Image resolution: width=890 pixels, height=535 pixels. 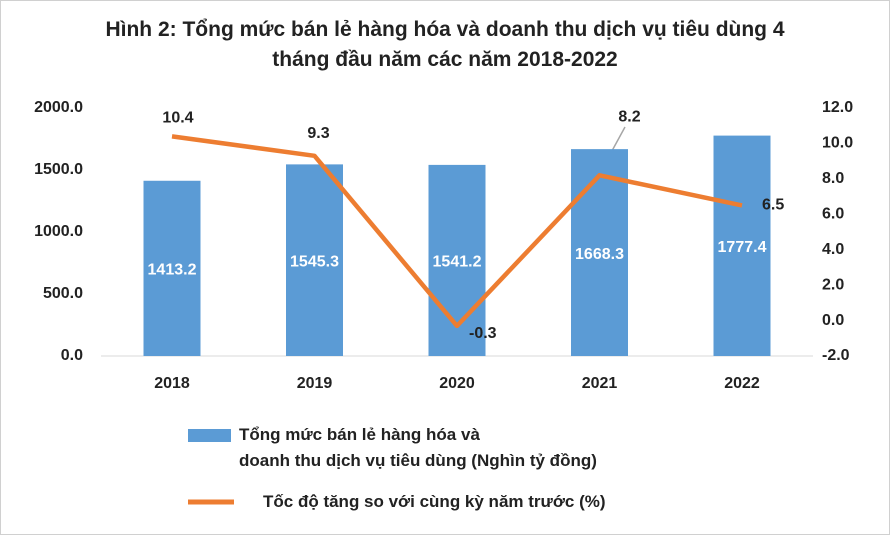 I want to click on y2-tick-label: 8.0, so click(x=833, y=178).